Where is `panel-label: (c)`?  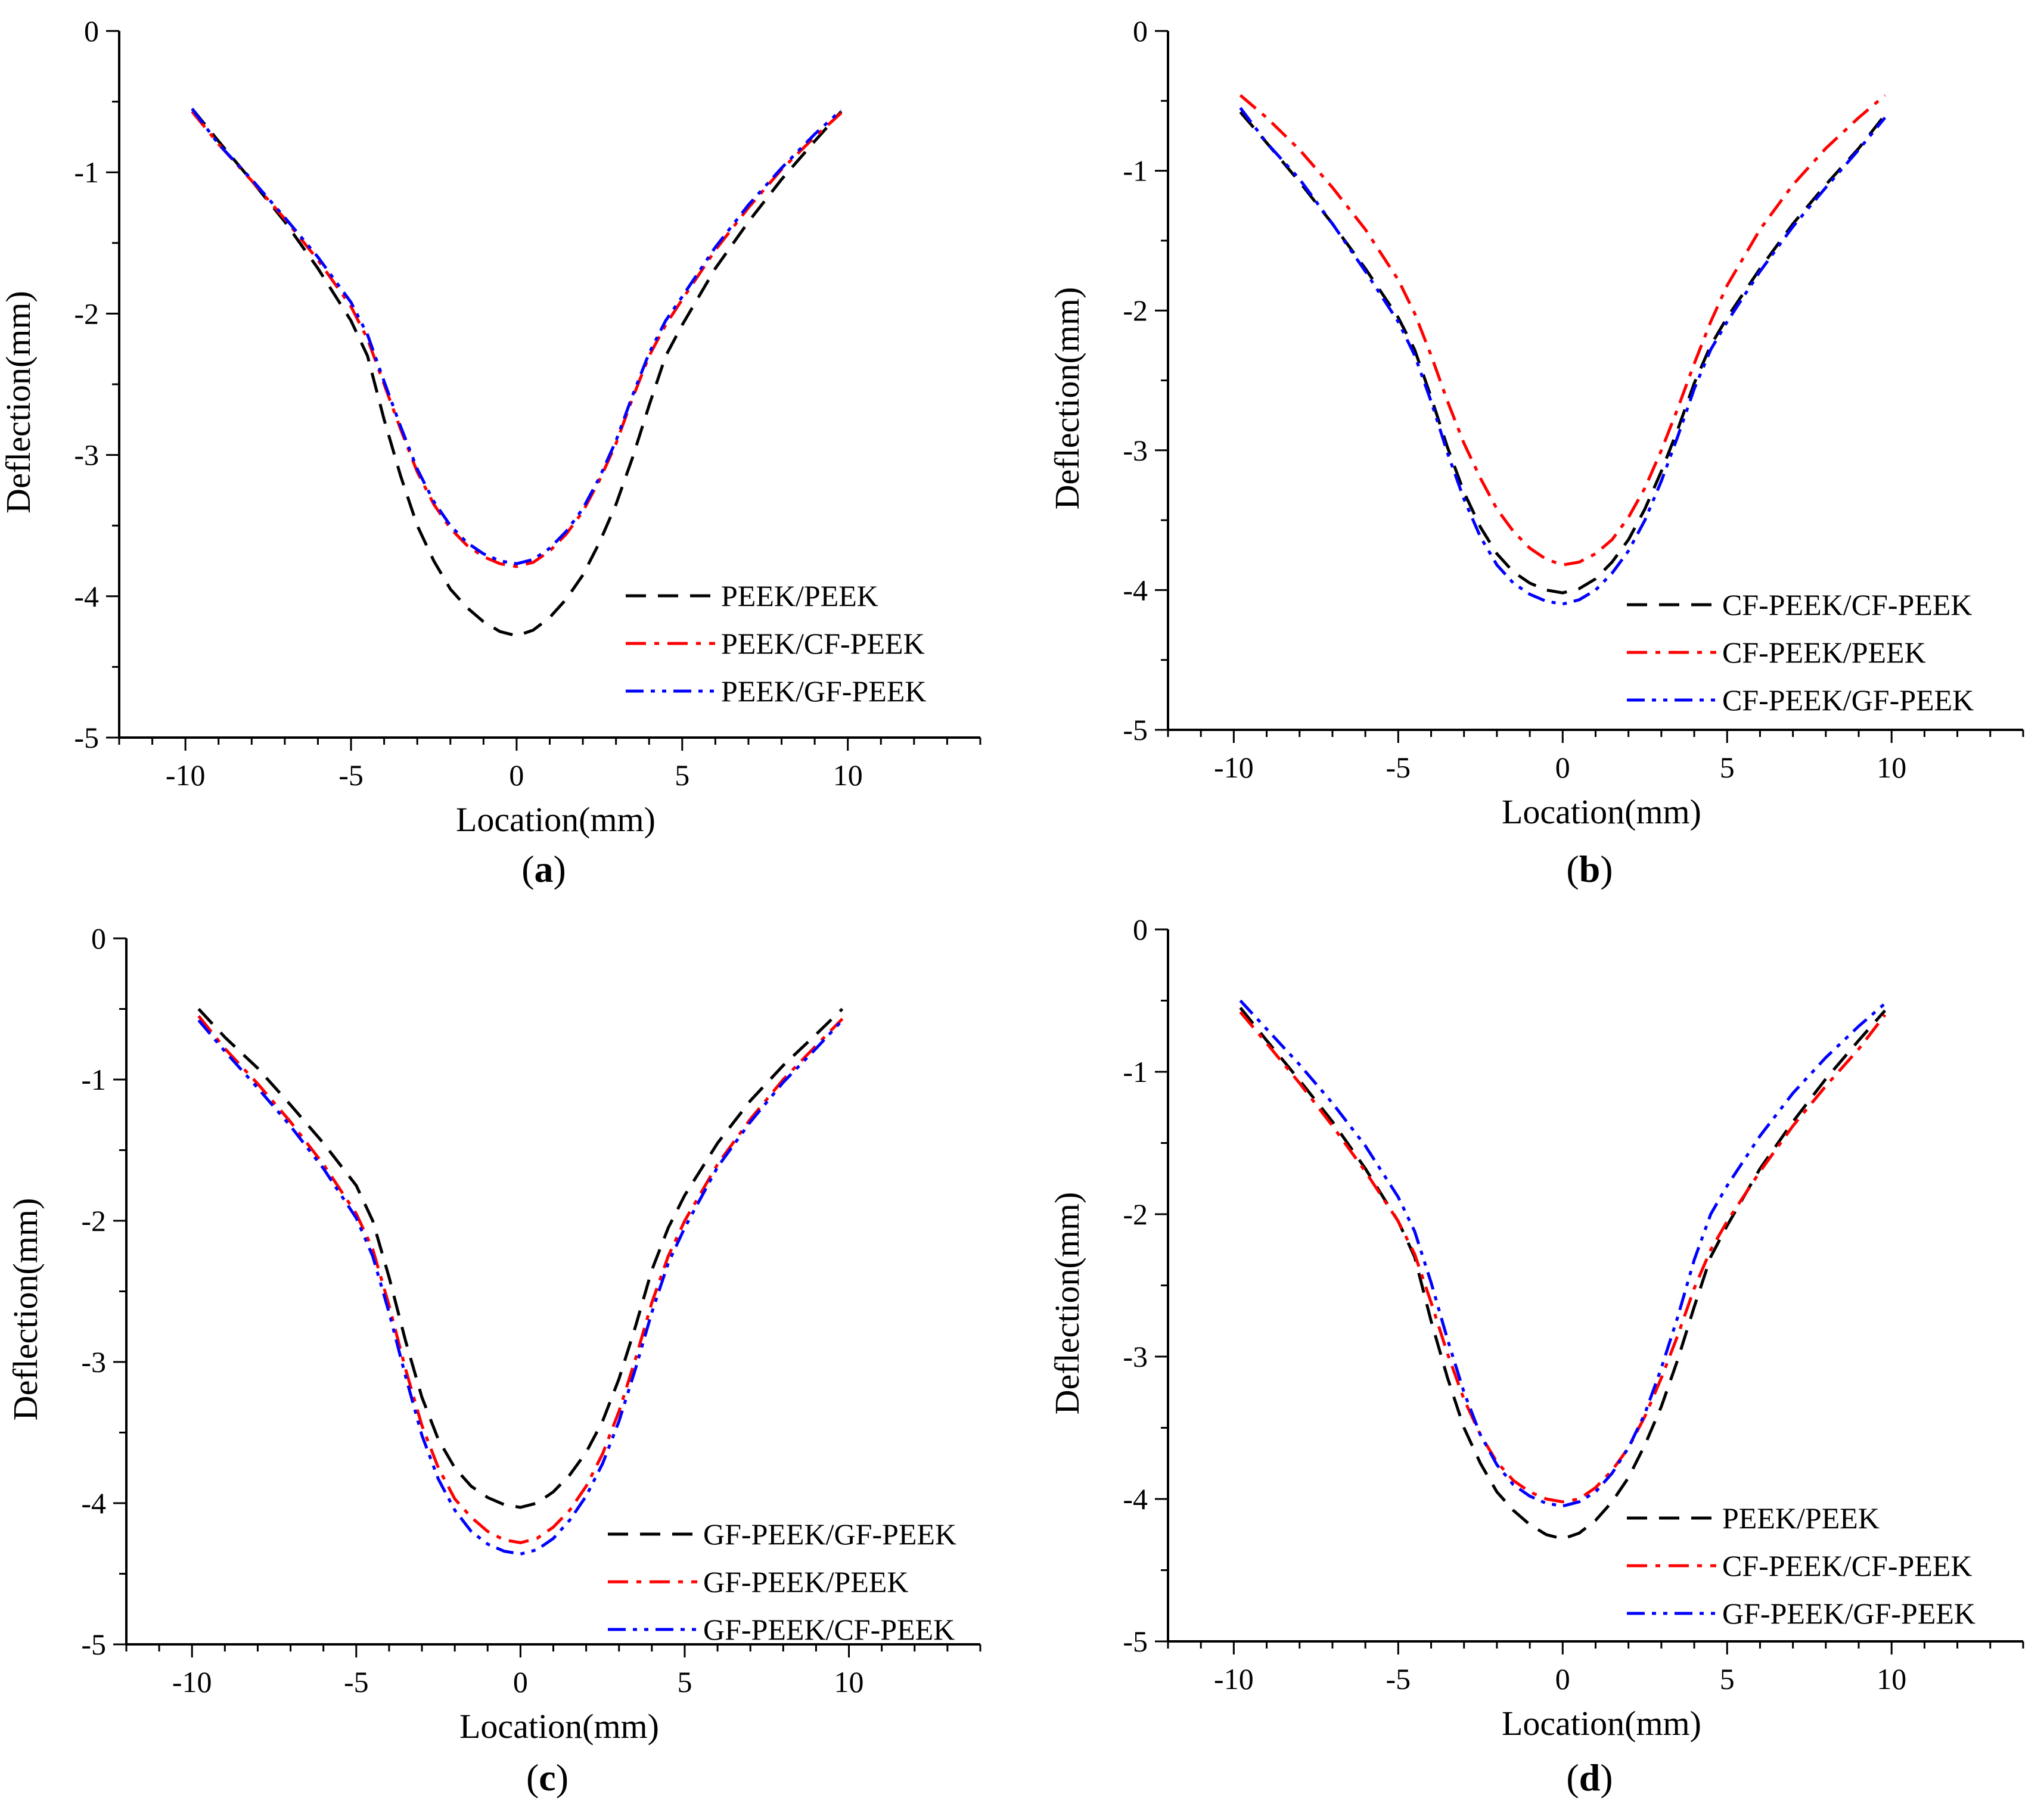
panel-label: (c) is located at coordinates (547, 1777).